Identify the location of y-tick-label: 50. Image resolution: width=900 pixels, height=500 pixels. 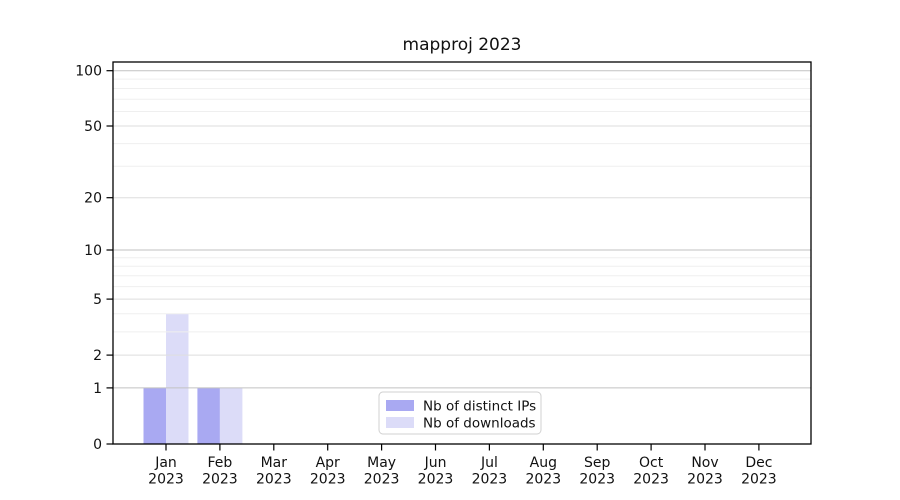
(93, 127).